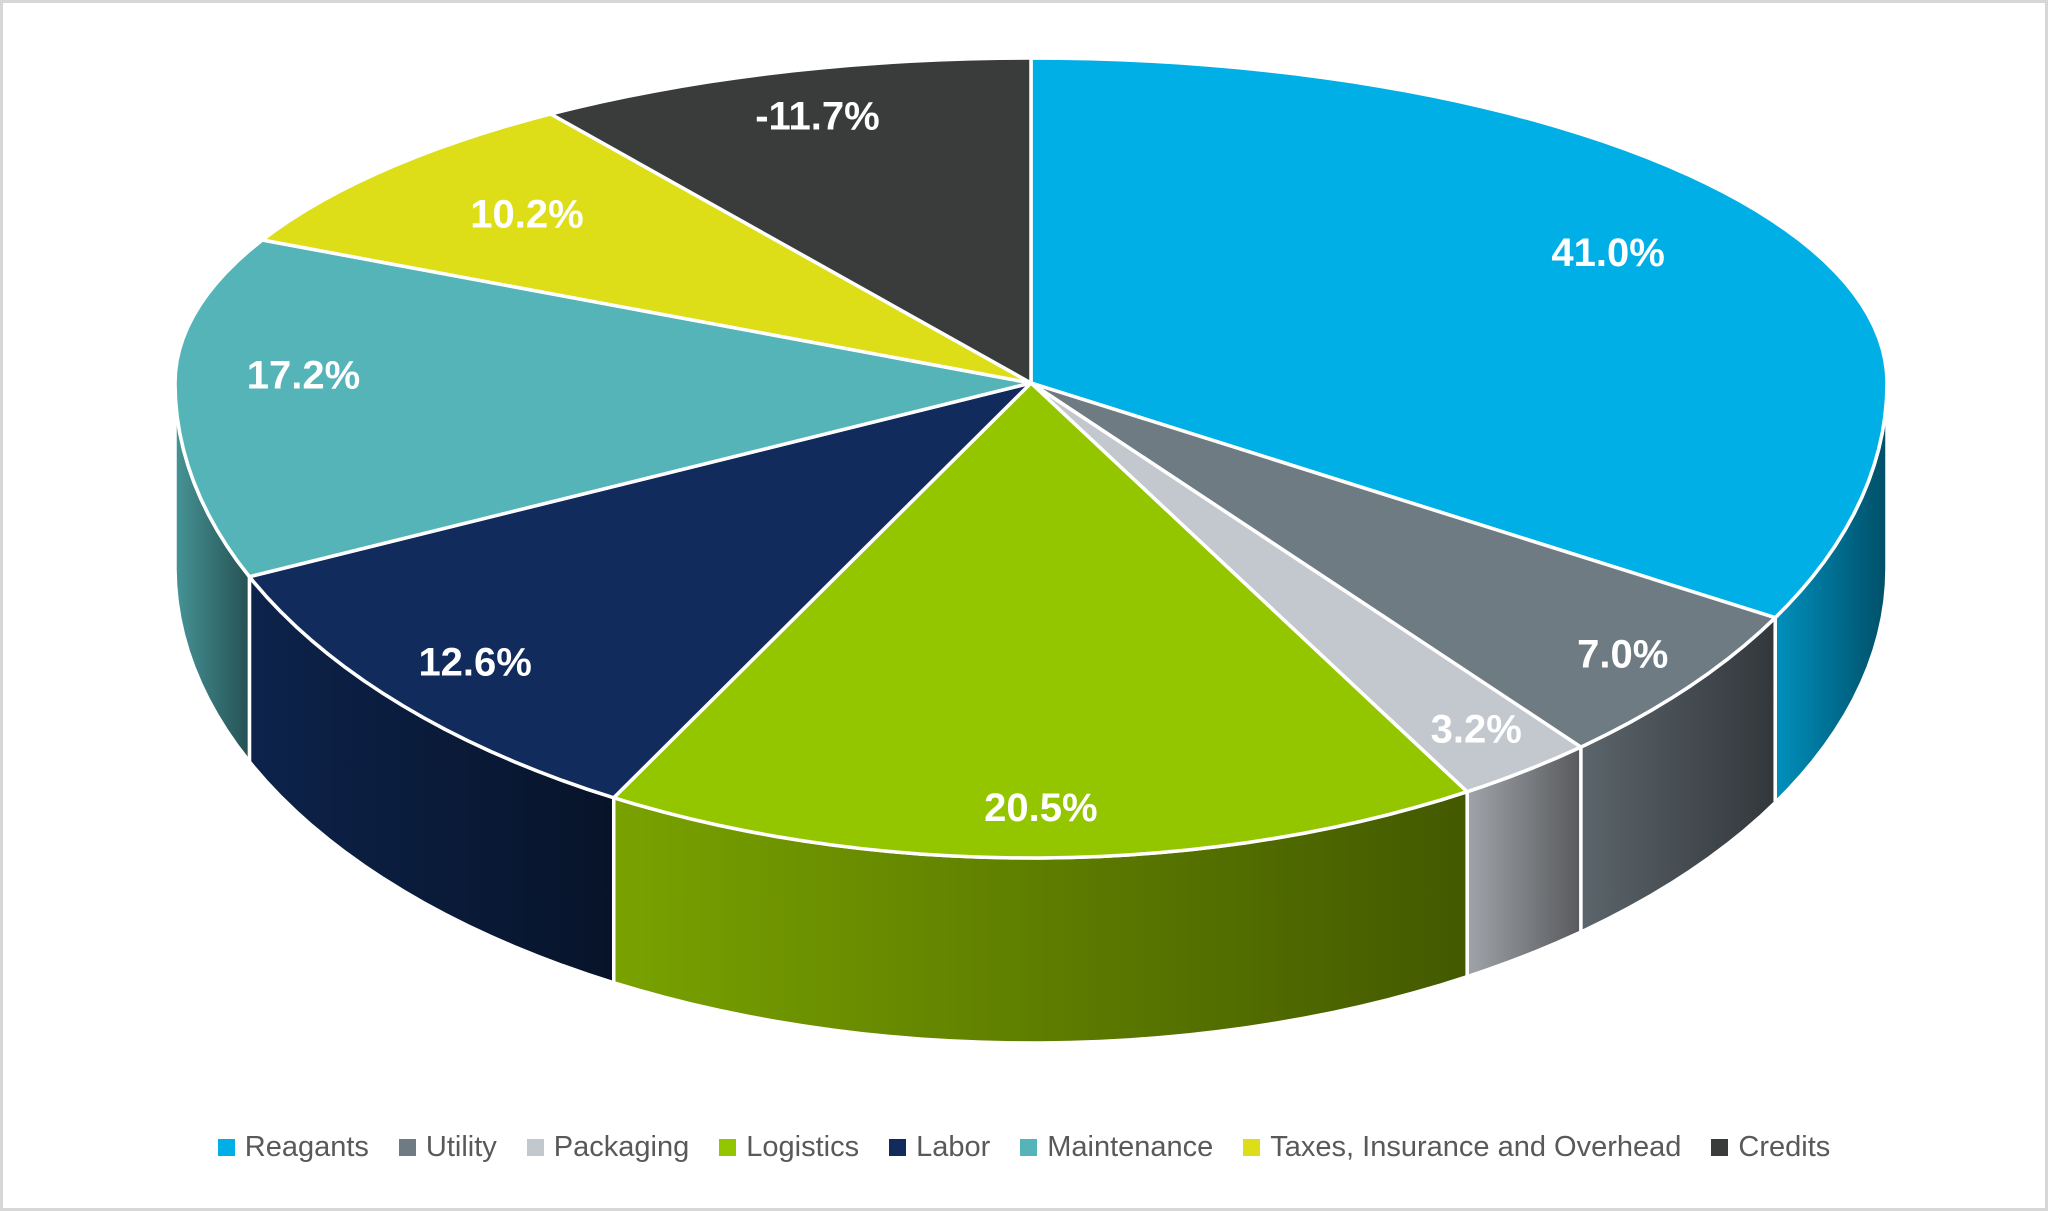 Image resolution: width=2048 pixels, height=1211 pixels. What do you see at coordinates (1784, 1147) in the screenshot?
I see `legend-label: Credits` at bounding box center [1784, 1147].